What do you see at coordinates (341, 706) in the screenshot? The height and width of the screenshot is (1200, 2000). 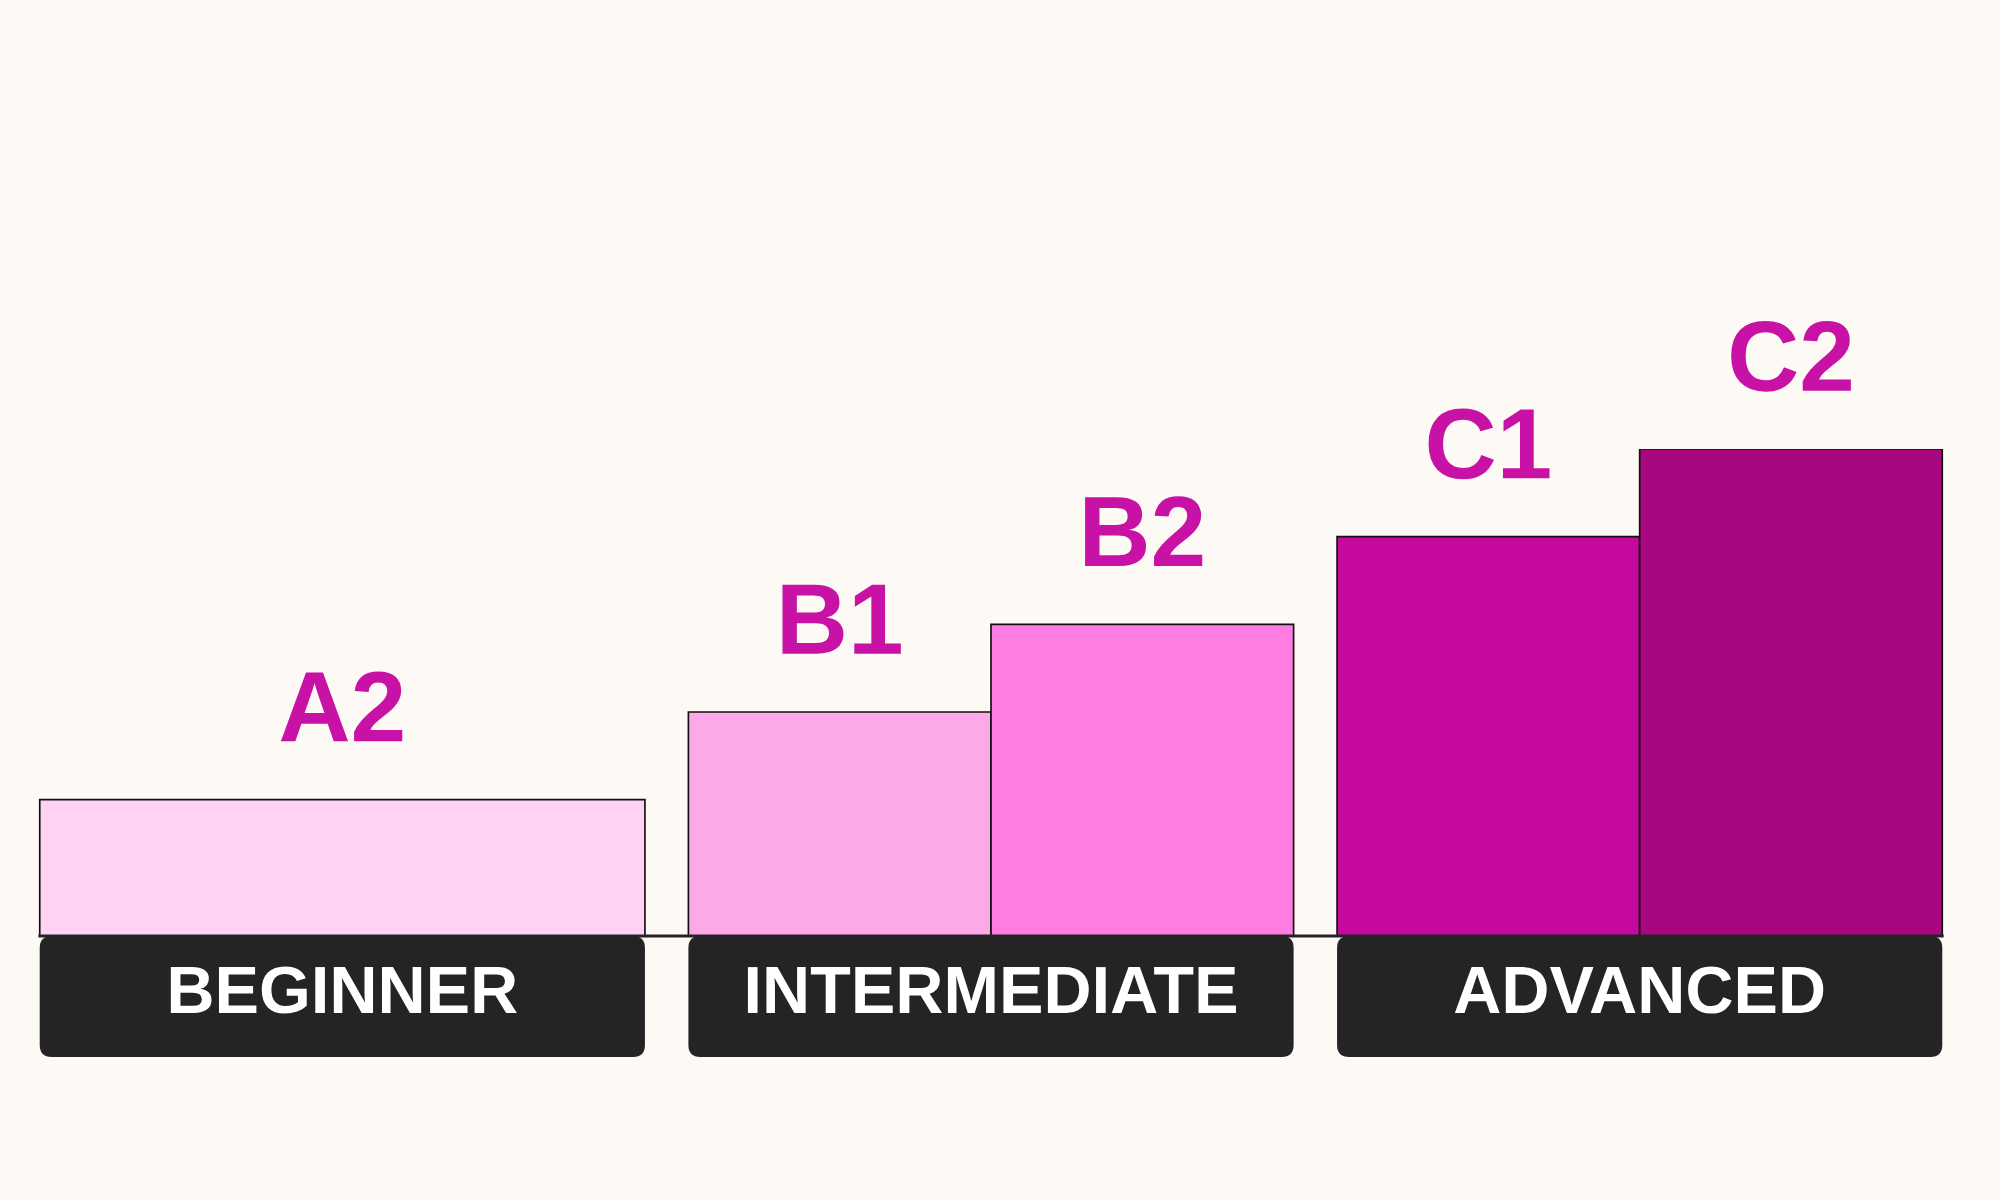 I see `series-label: A2` at bounding box center [341, 706].